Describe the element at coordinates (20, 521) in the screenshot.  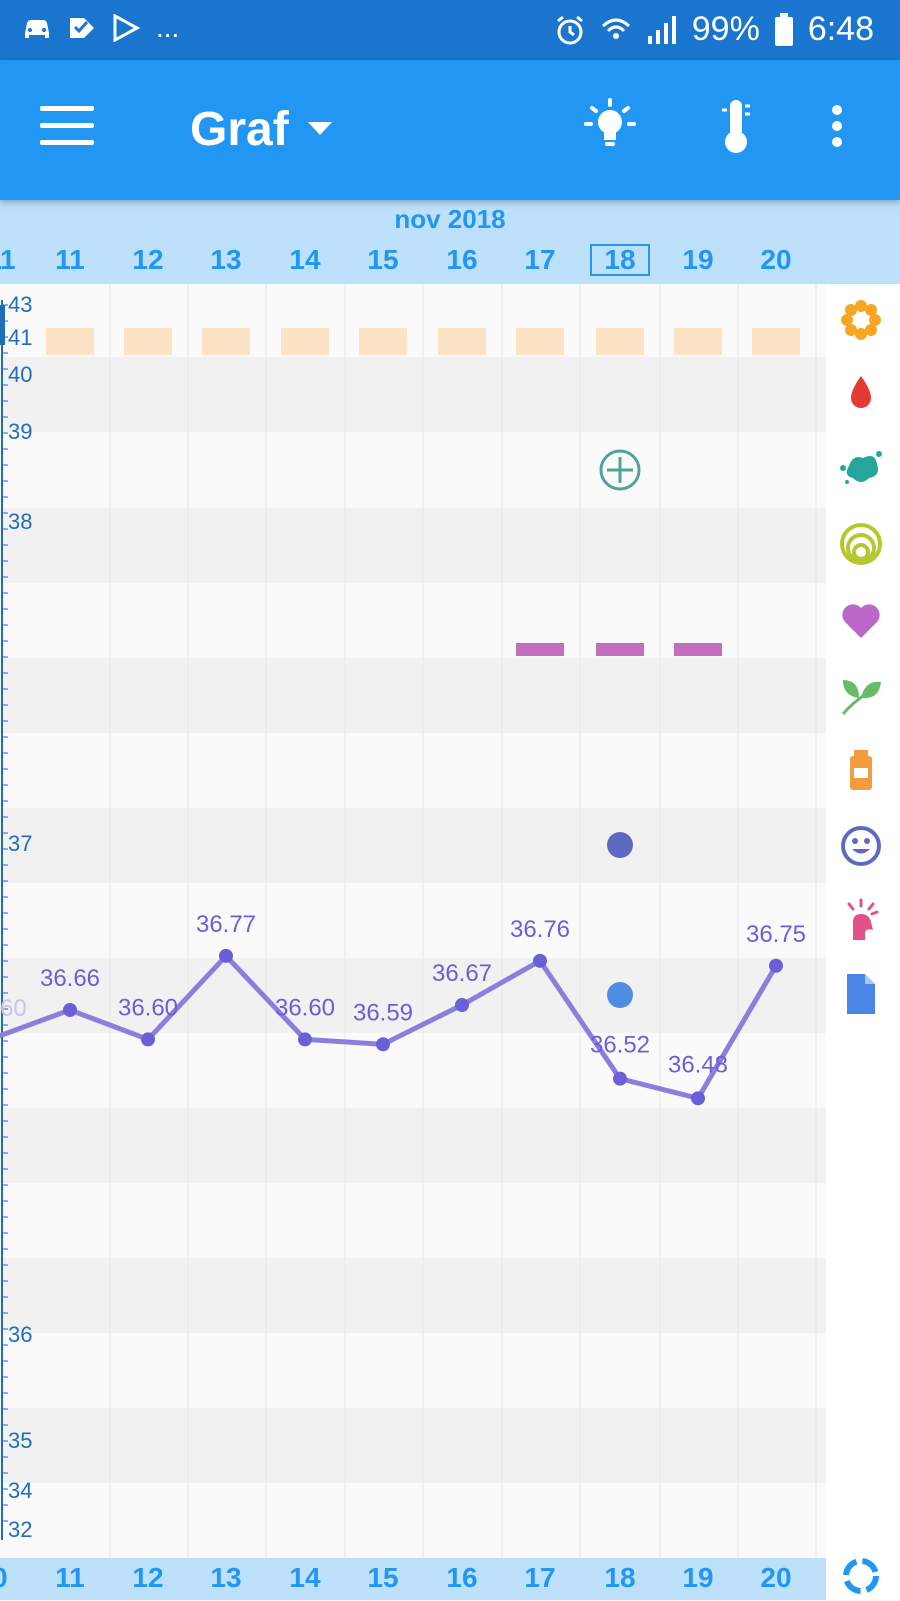
I see `y-axis-label-38: 38` at that location.